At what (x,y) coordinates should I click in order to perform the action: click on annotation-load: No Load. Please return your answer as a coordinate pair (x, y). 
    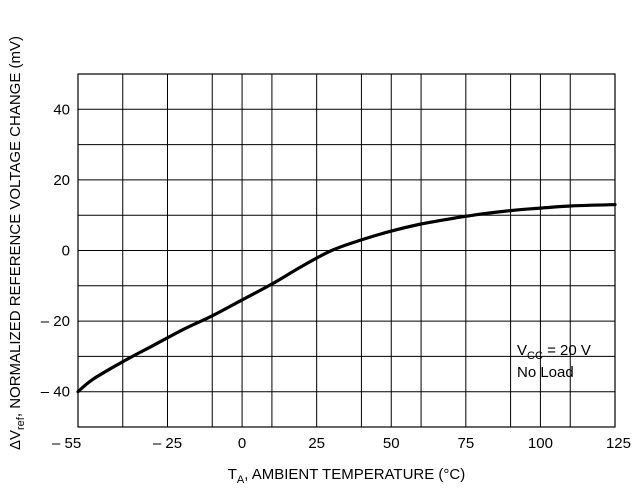
    Looking at the image, I should click on (545, 372).